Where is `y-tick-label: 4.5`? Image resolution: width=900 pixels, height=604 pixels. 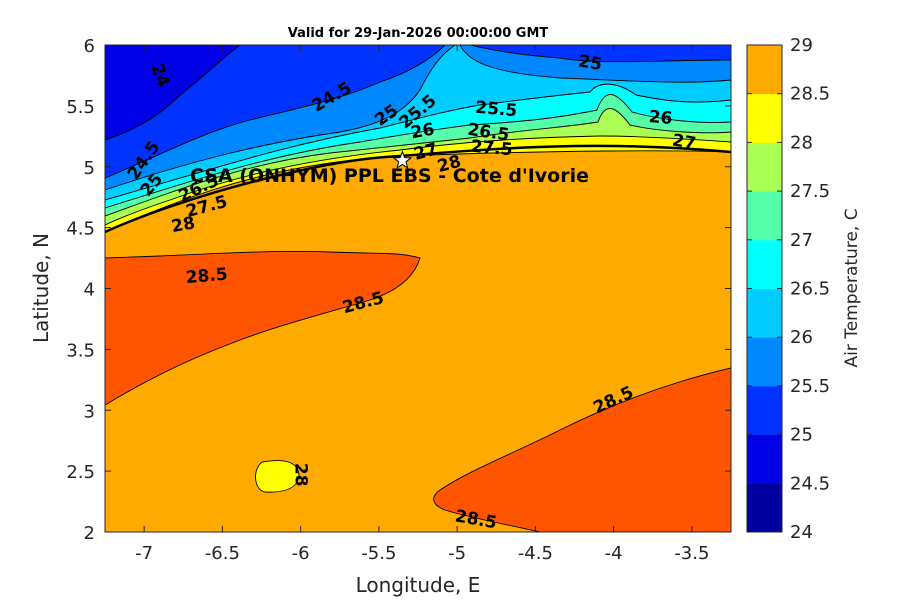
y-tick-label: 4.5 is located at coordinates (80, 229).